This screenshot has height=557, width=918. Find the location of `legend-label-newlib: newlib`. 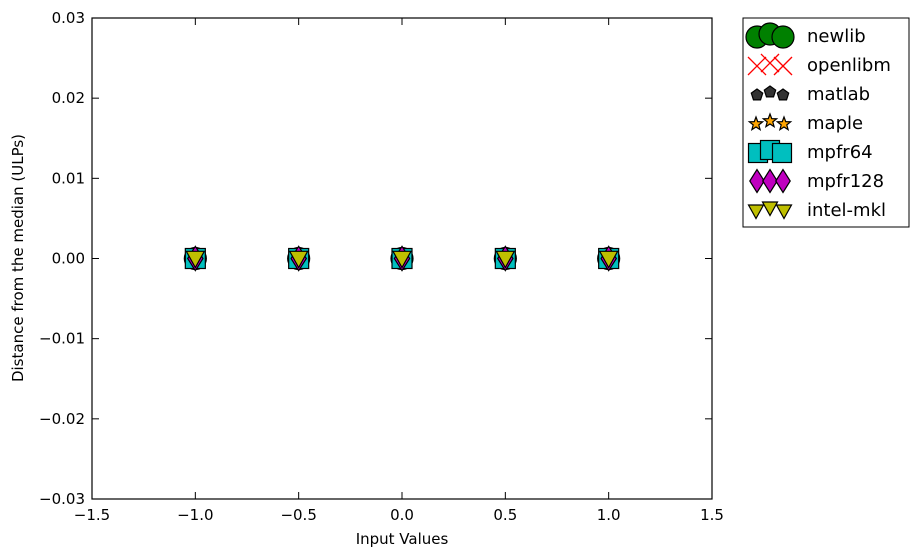

legend-label-newlib: newlib is located at coordinates (836, 36).